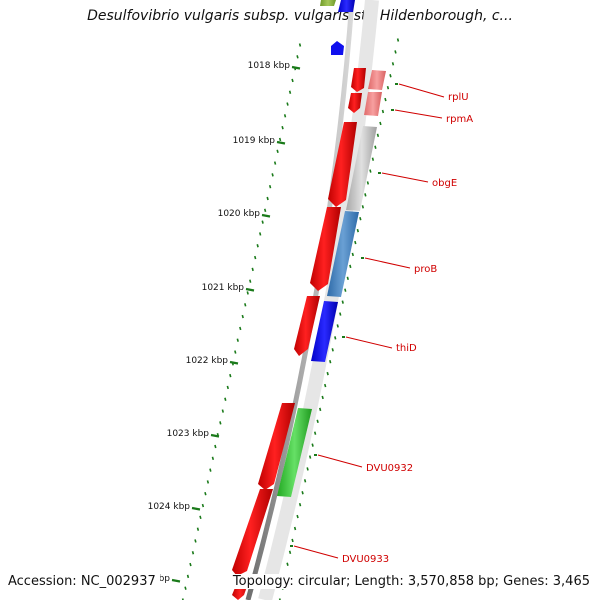 This screenshot has height=600, width=600. What do you see at coordinates (458, 97) in the screenshot?
I see `gene-label-rplU: rplU` at bounding box center [458, 97].